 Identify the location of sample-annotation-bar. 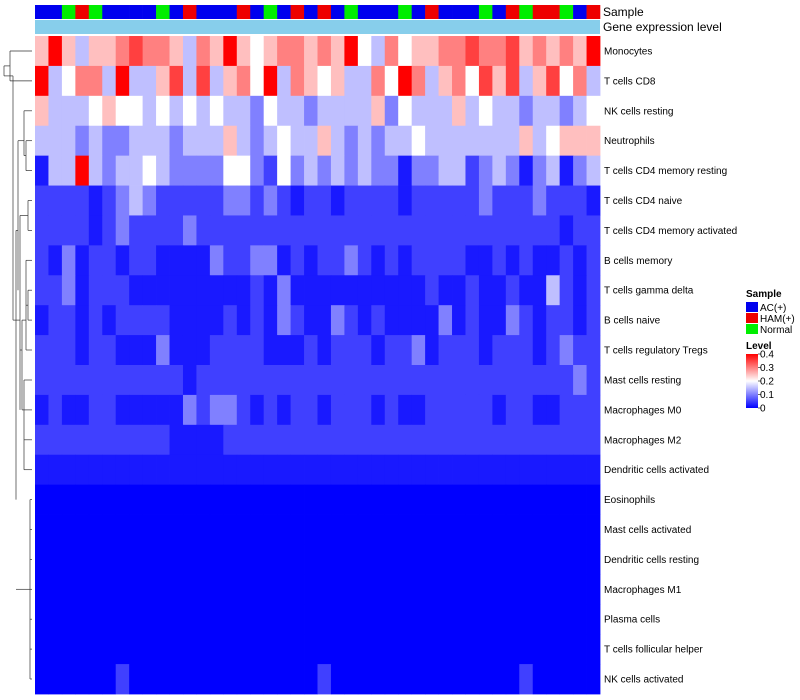
(318, 12).